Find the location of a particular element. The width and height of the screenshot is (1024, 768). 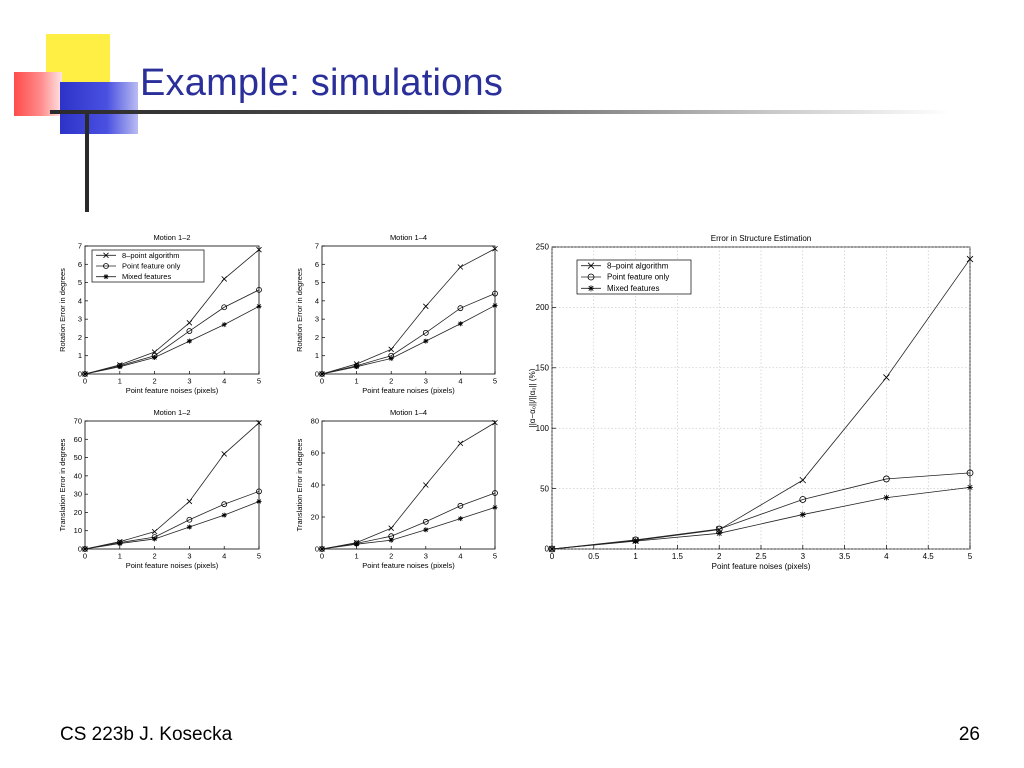

y-tick-label: 2 is located at coordinates (80, 337).